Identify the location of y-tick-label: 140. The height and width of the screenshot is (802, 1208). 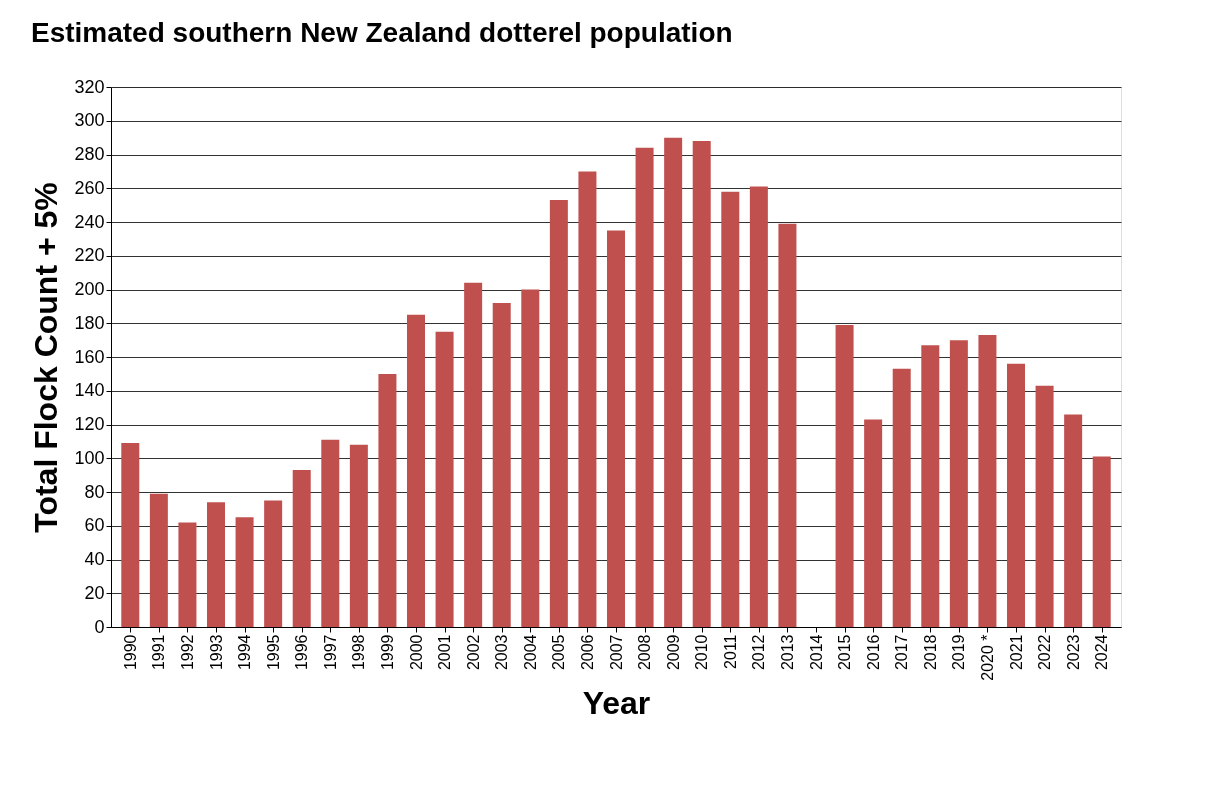
(89, 390).